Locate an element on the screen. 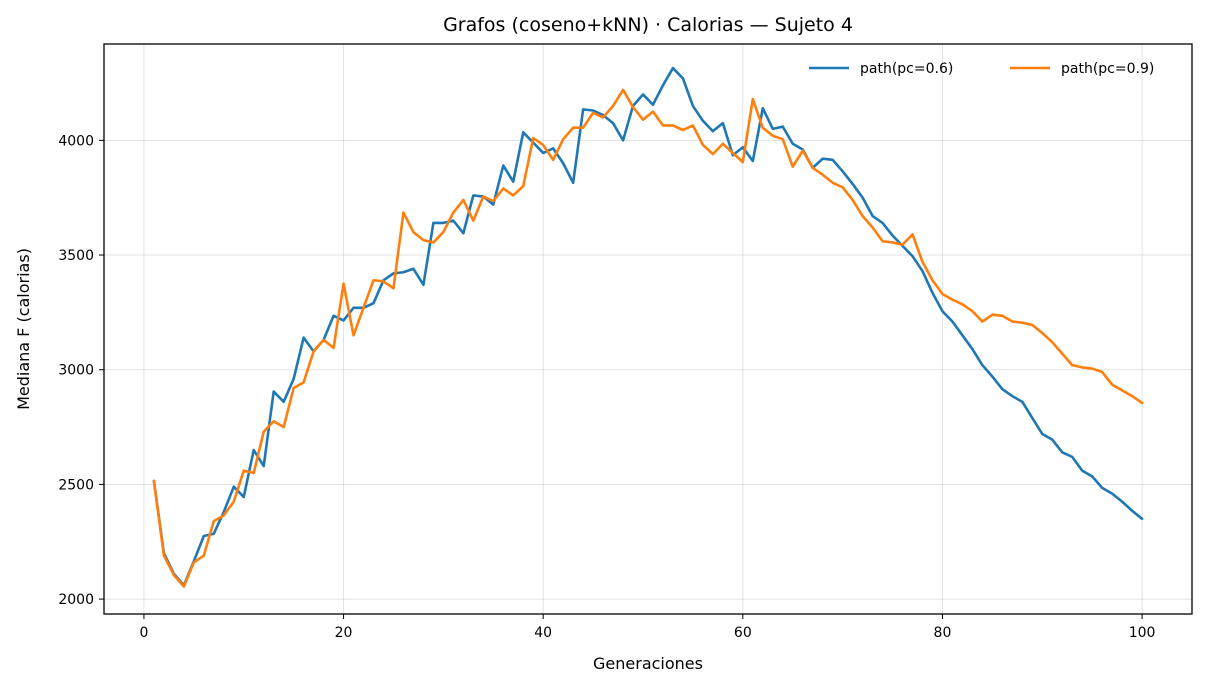 The height and width of the screenshot is (688, 1206). legend: path(pc=0.6) path(pc=0.9) is located at coordinates (981, 69).